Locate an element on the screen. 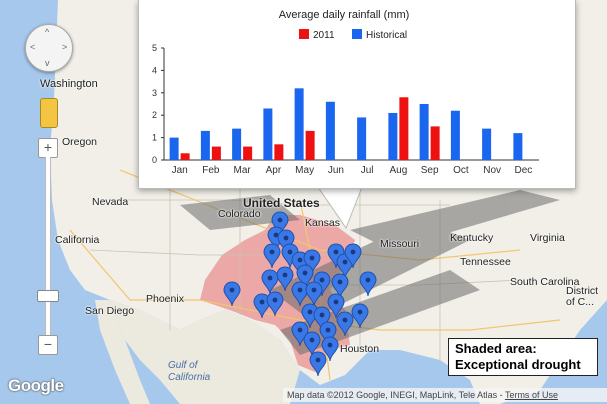 The width and height of the screenshot is (607, 404). label-san-diego: San Diego is located at coordinates (110, 311).